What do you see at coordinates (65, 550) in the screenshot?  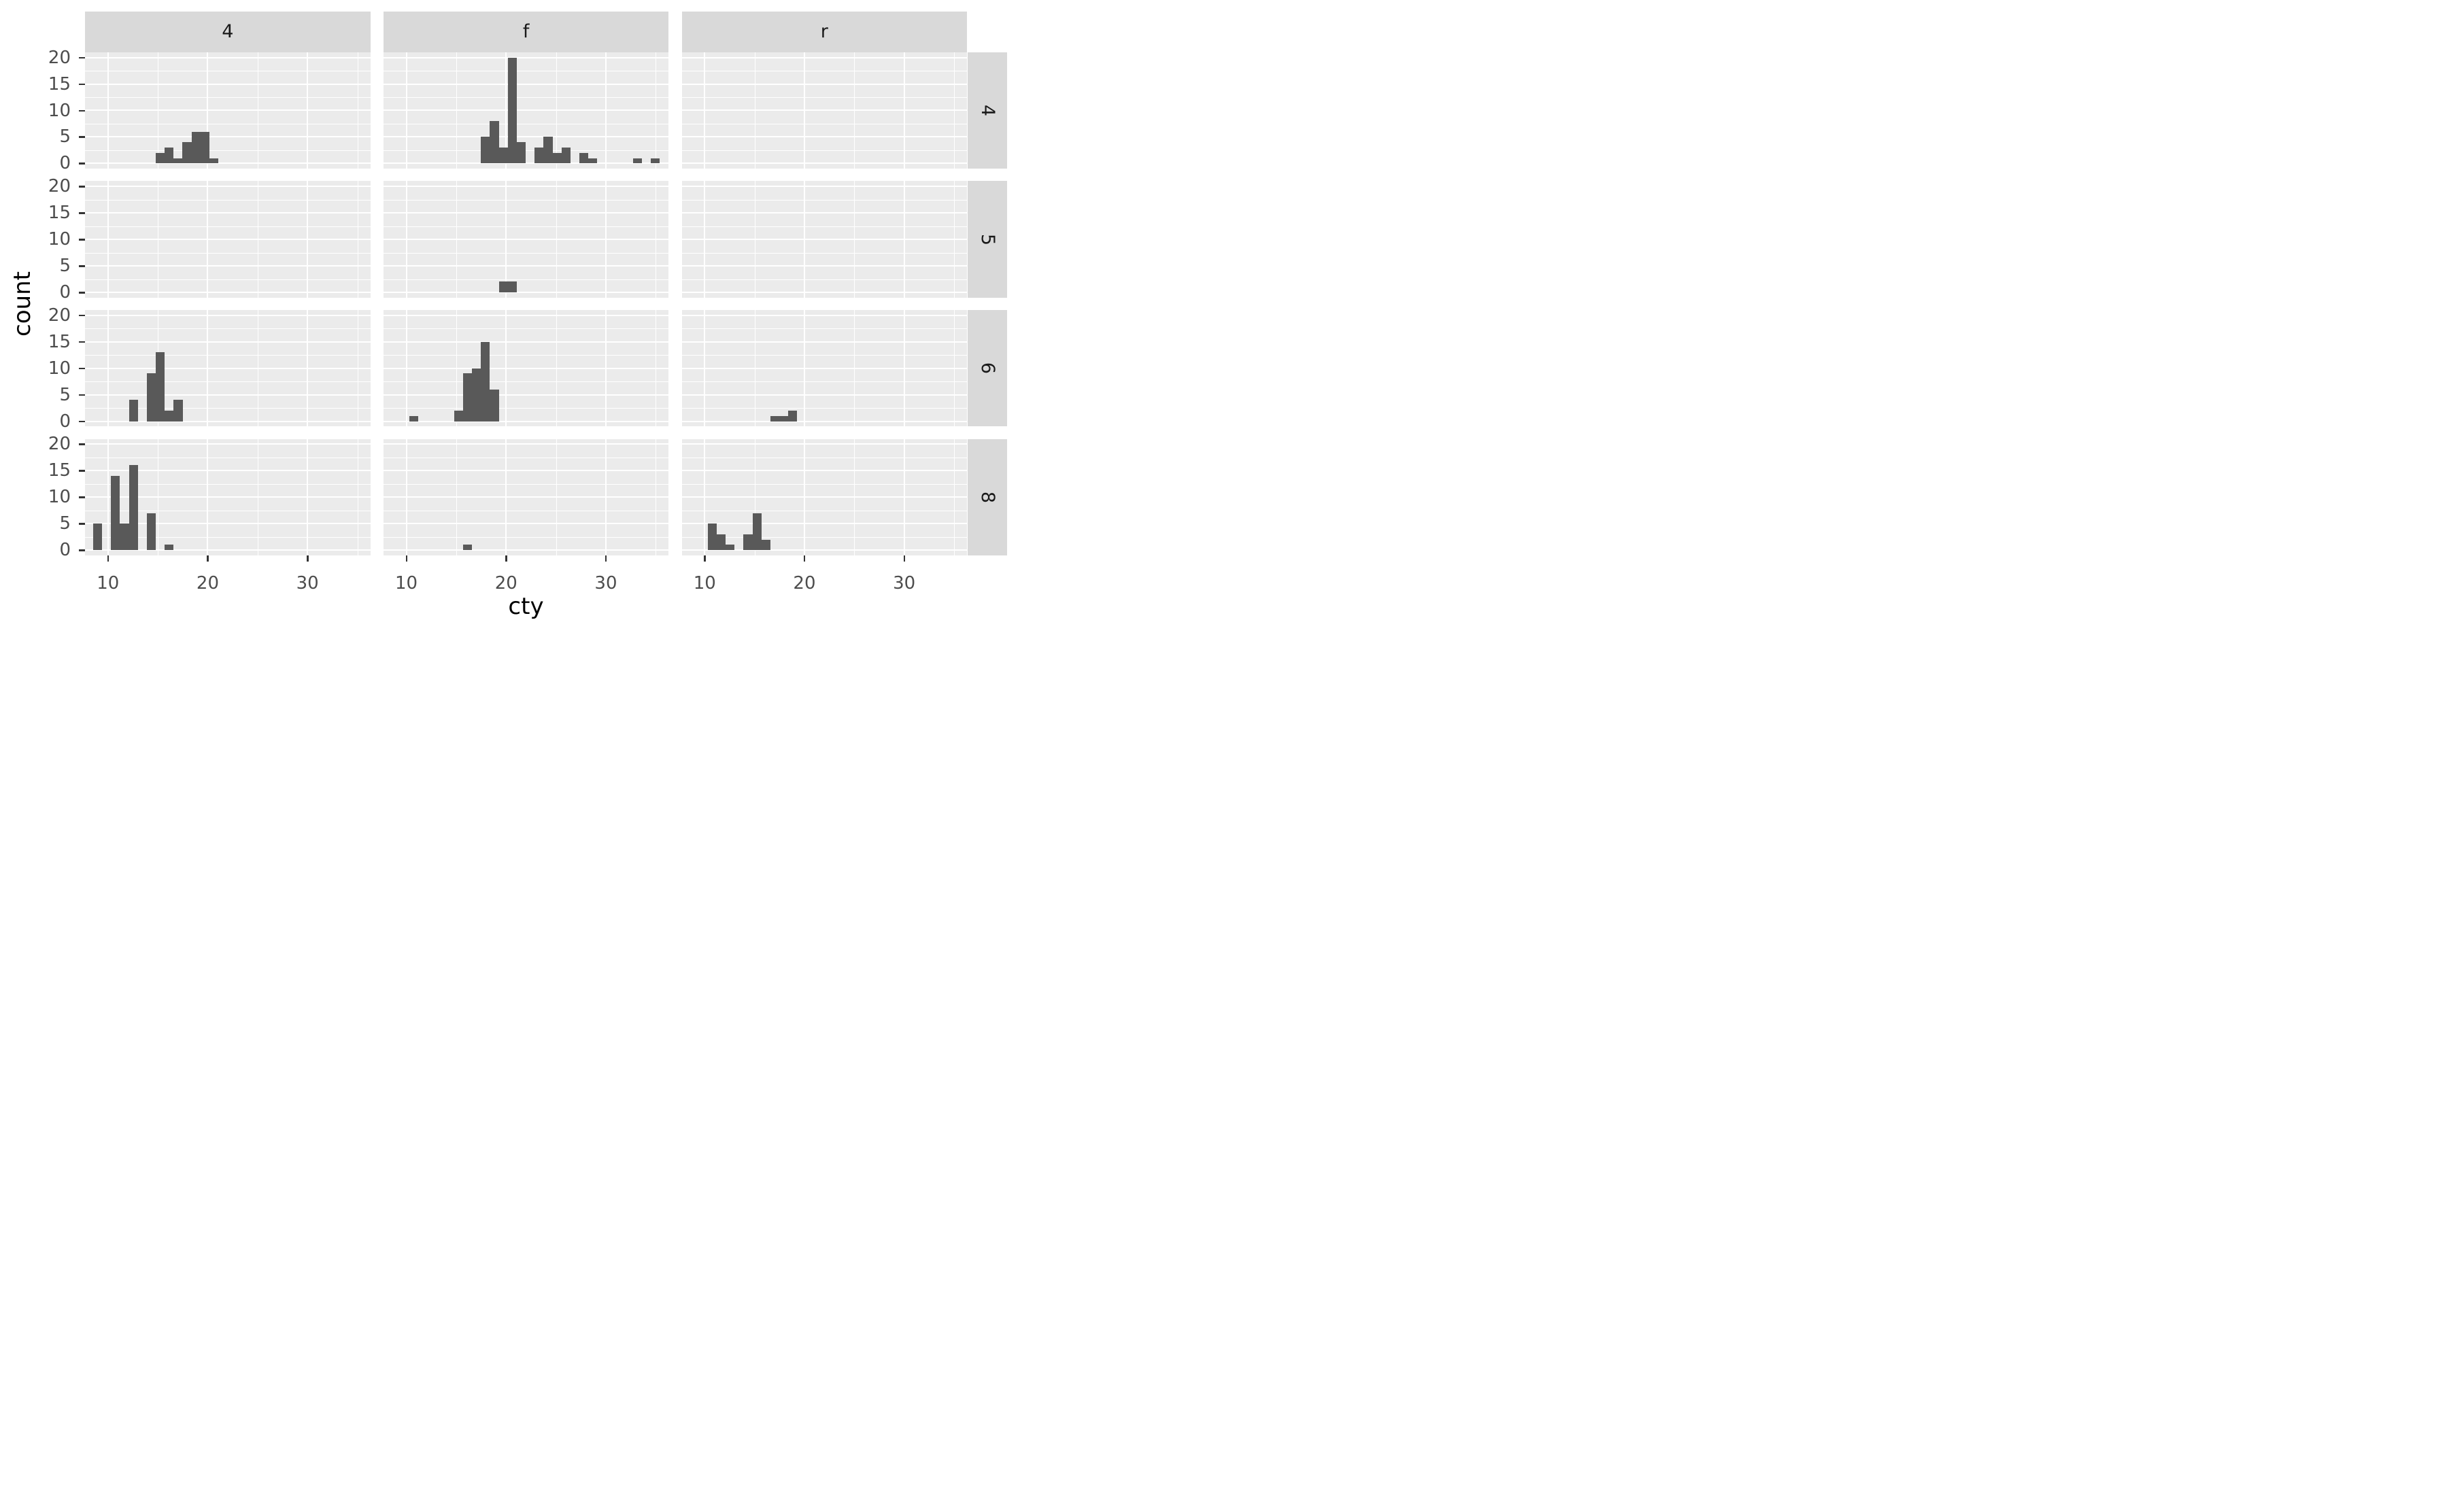 I see `y-tick-label: 0` at bounding box center [65, 550].